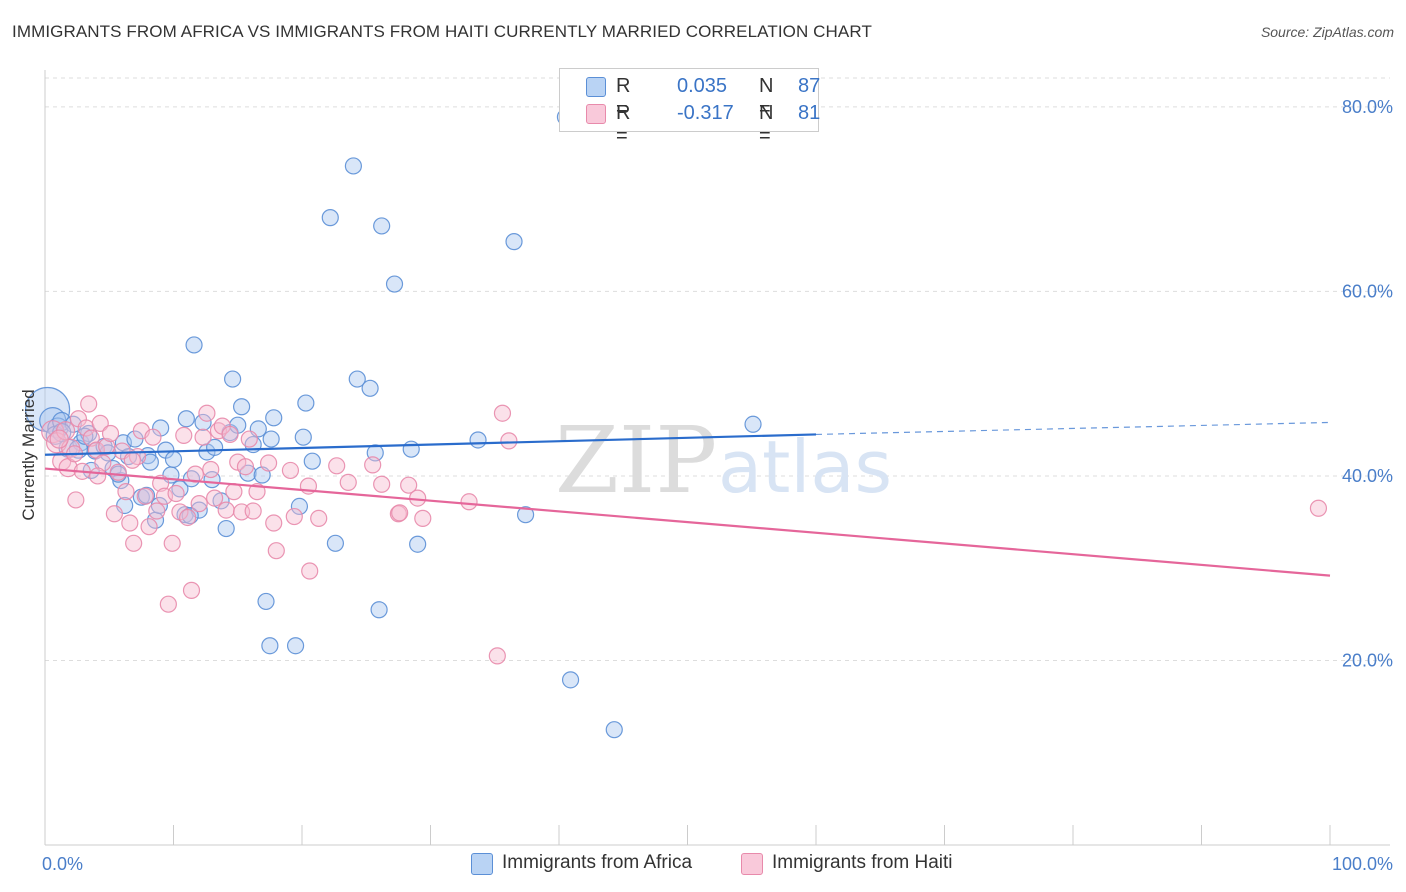 This screenshot has height=892, width=1406. Describe the element at coordinates (687, 522) in the screenshot. I see `haiti-trend-line` at that location.